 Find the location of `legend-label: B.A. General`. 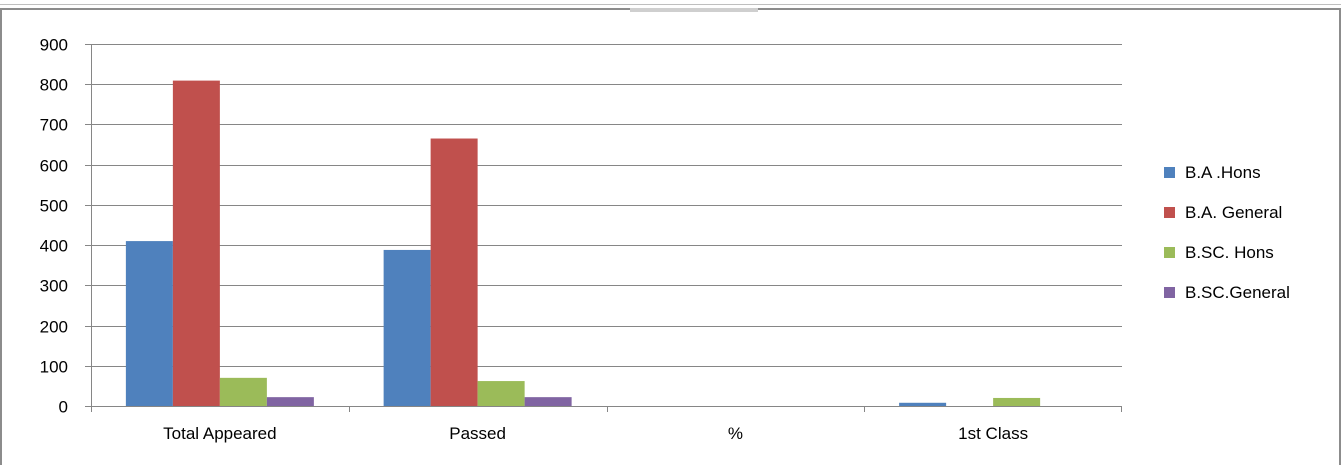

legend-label: B.A. General is located at coordinates (1233, 212).